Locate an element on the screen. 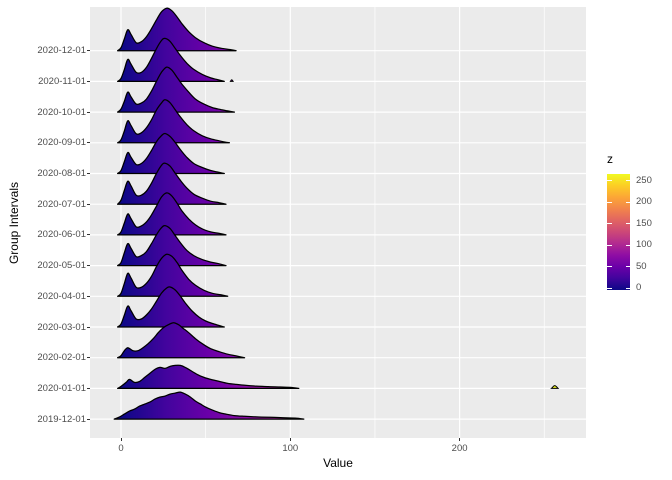  legend-title: z is located at coordinates (610, 159).